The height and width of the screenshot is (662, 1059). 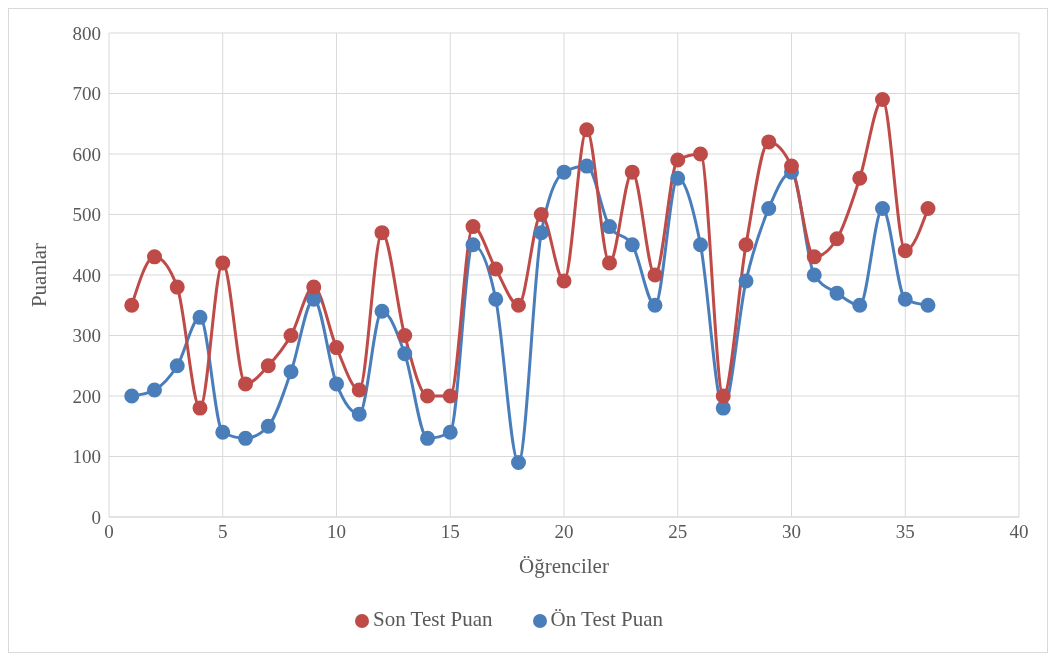 What do you see at coordinates (86, 336) in the screenshot?
I see `y-tick-label: 300` at bounding box center [86, 336].